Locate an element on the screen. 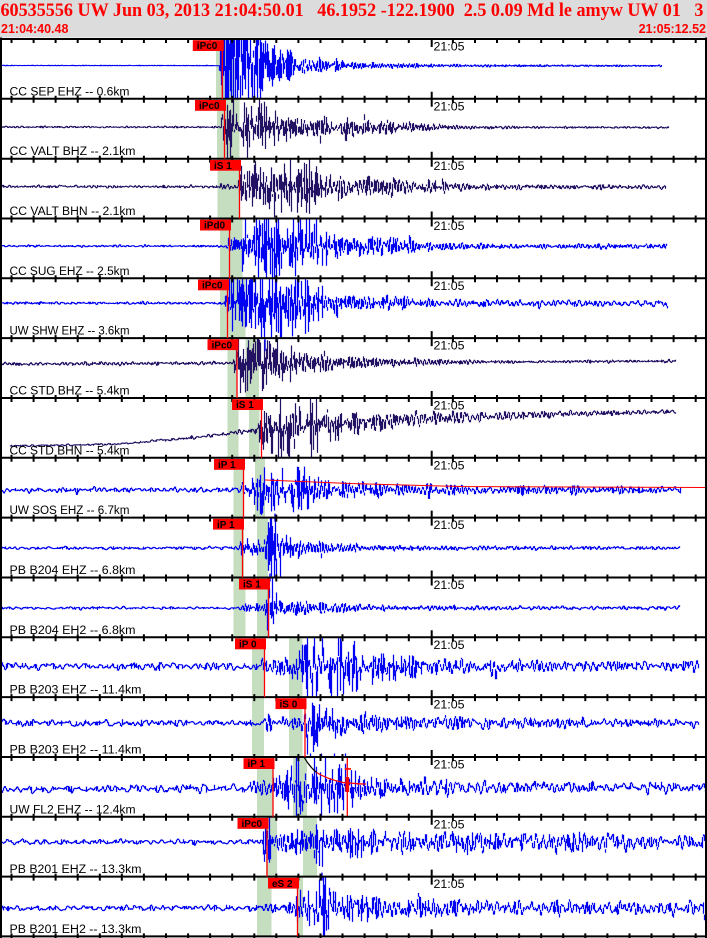 The width and height of the screenshot is (707, 938). svg-text: PB B204 EHZ -- 6.8km is located at coordinates (73, 571).